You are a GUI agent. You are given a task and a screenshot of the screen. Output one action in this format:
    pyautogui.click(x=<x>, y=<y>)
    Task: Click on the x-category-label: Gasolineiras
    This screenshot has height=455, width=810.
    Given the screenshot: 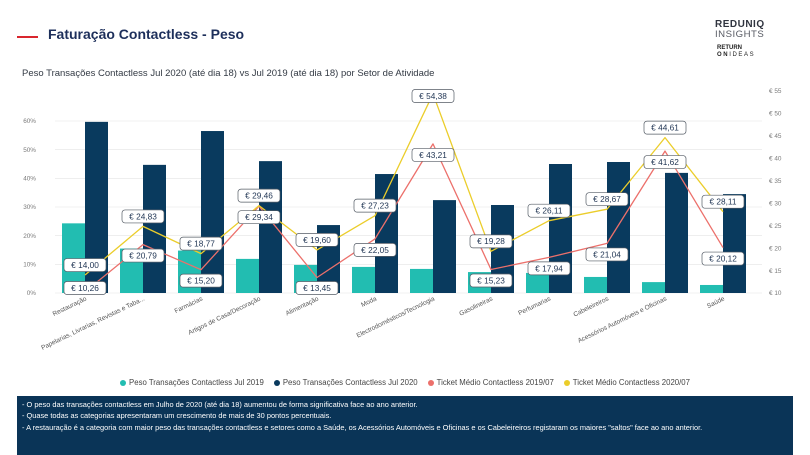 What is the action you would take?
    pyautogui.click(x=476, y=306)
    